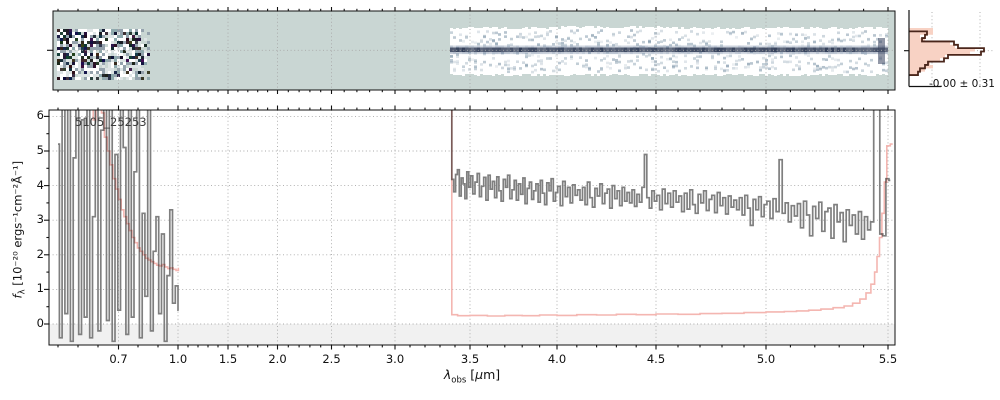  Describe the element at coordinates (178, 359) in the screenshot. I see `x-tick-label-1.0: 1.0` at that location.